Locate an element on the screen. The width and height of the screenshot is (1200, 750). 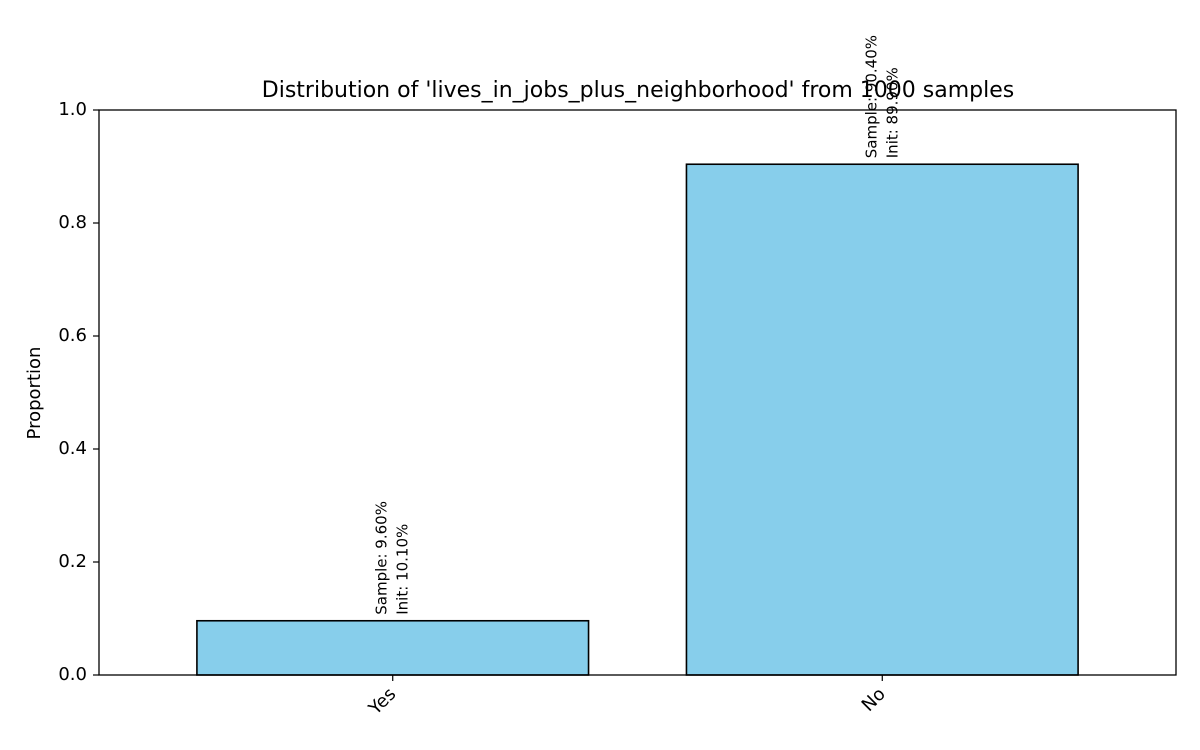
y-tick-label-5: 1.0 is located at coordinates (72, 109).